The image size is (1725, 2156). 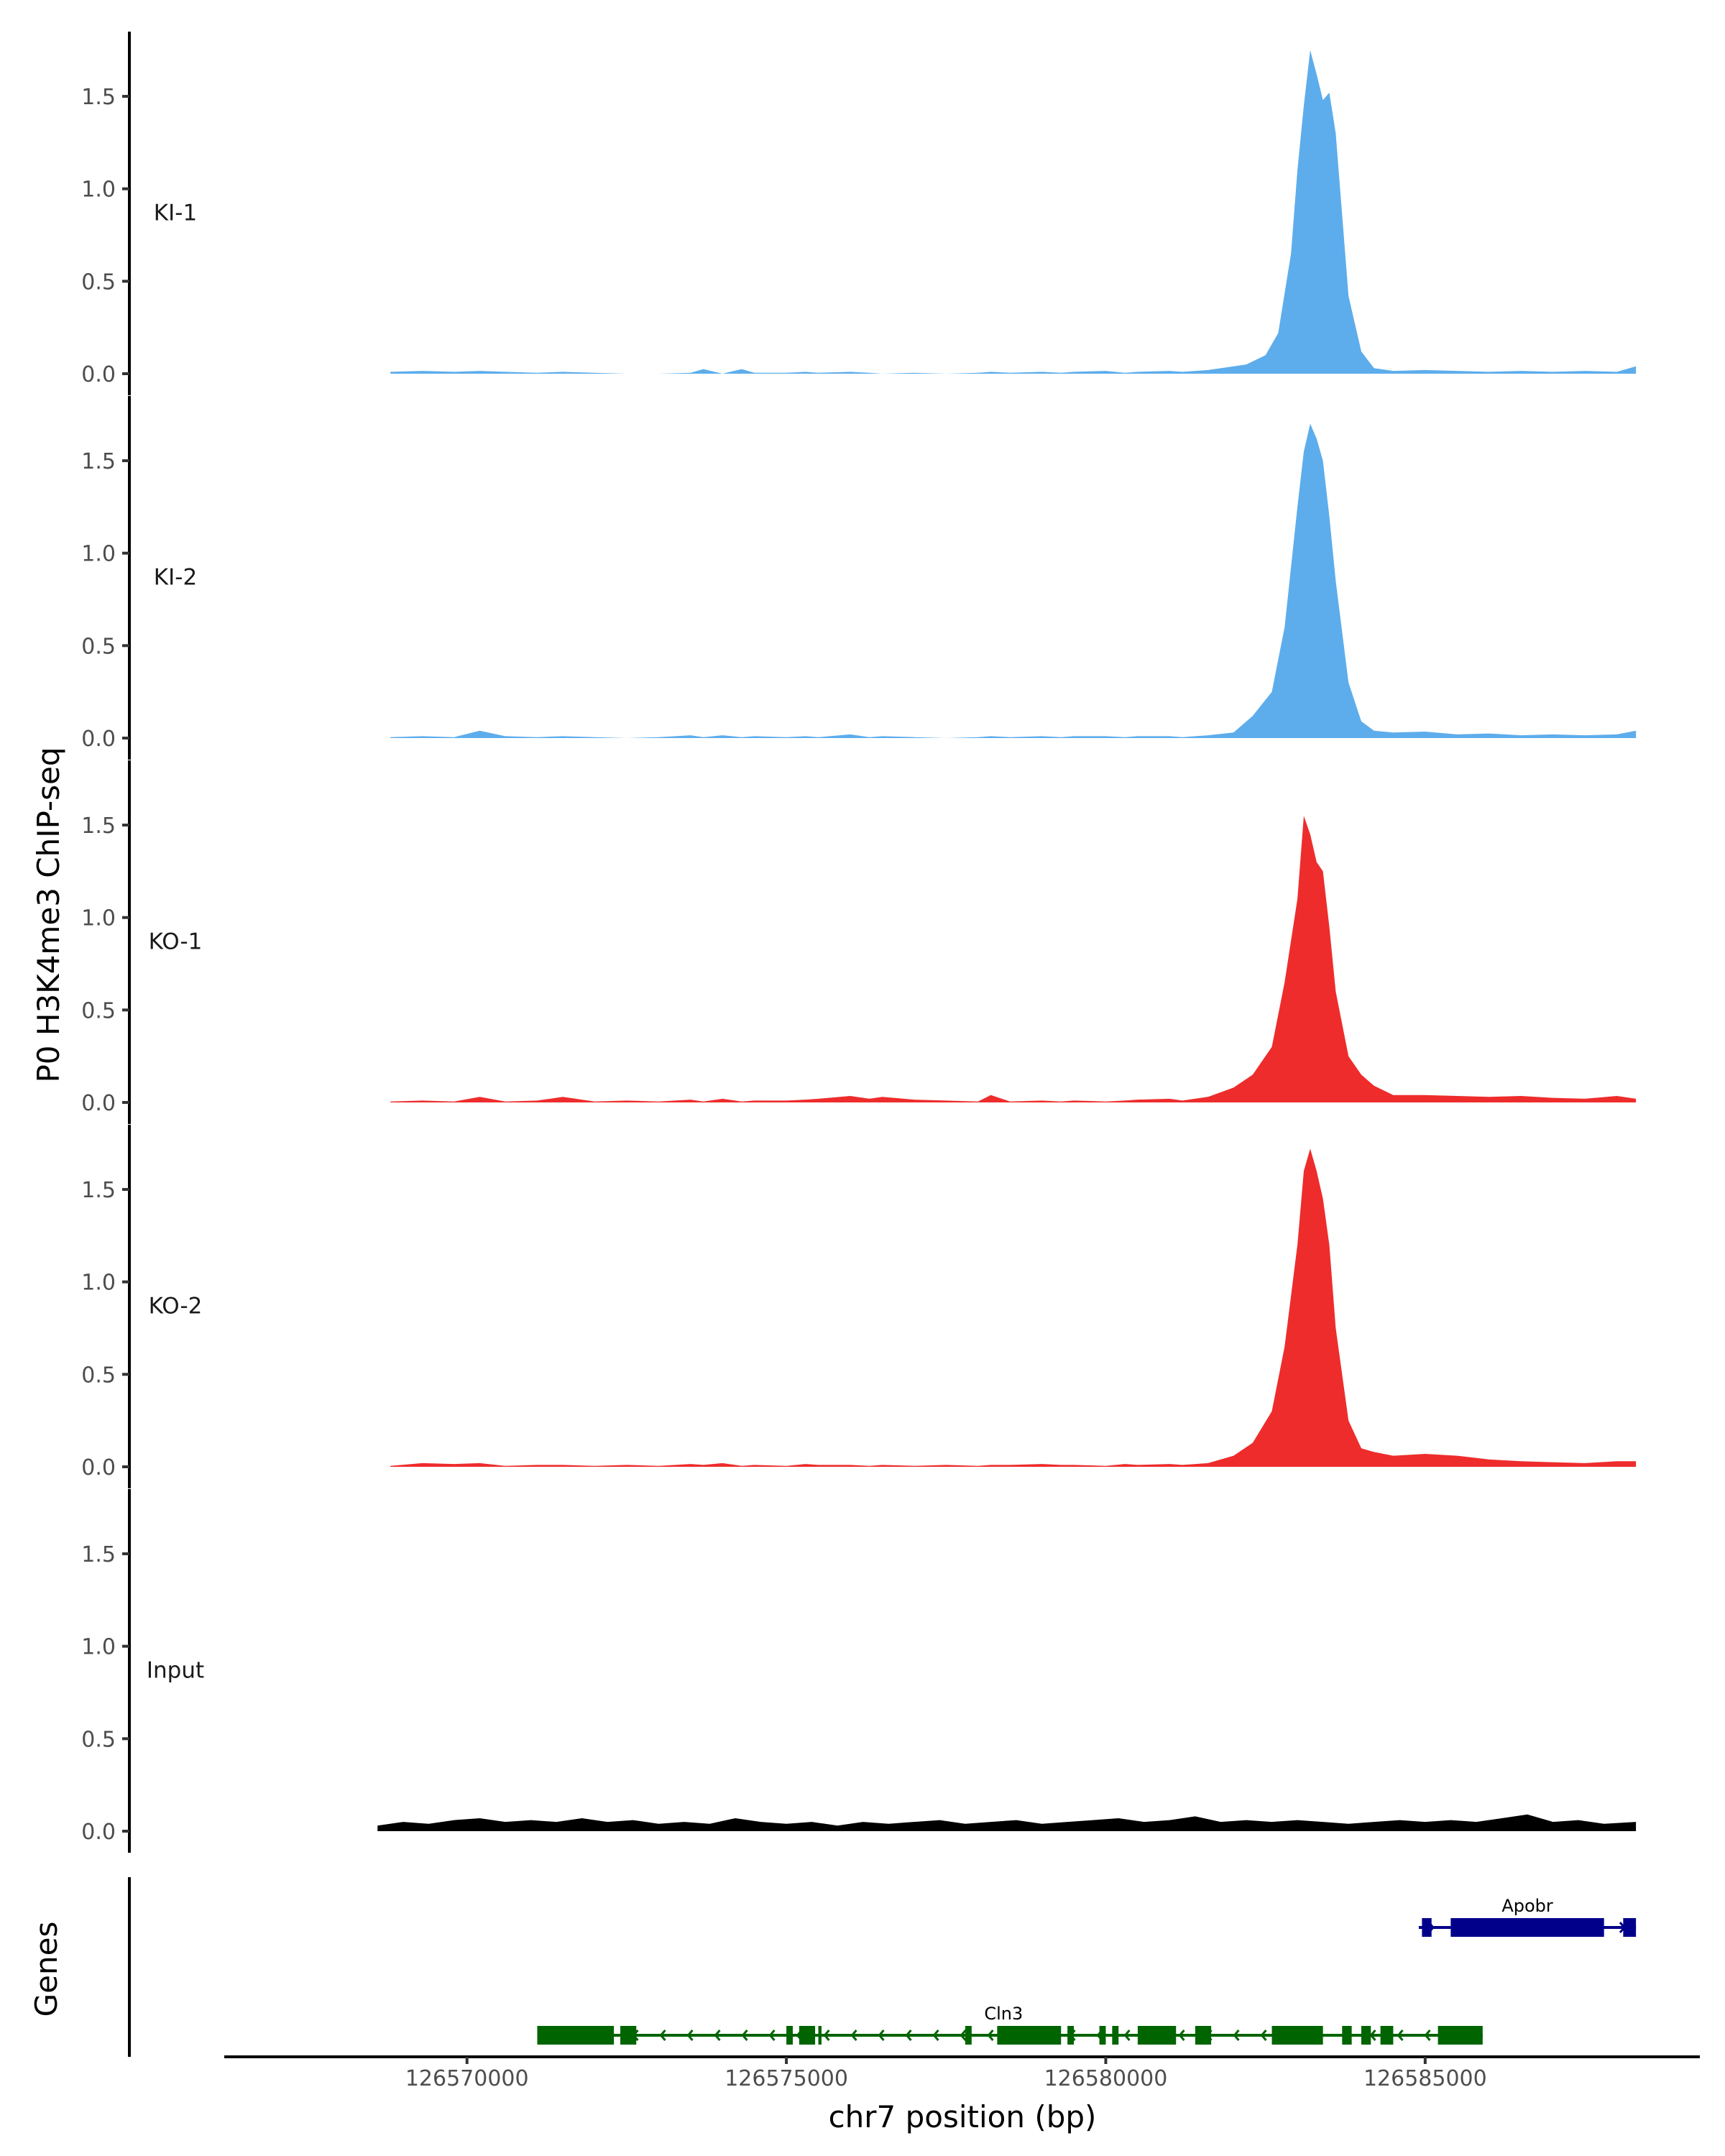 I want to click on track-label: KI-2, so click(x=175, y=577).